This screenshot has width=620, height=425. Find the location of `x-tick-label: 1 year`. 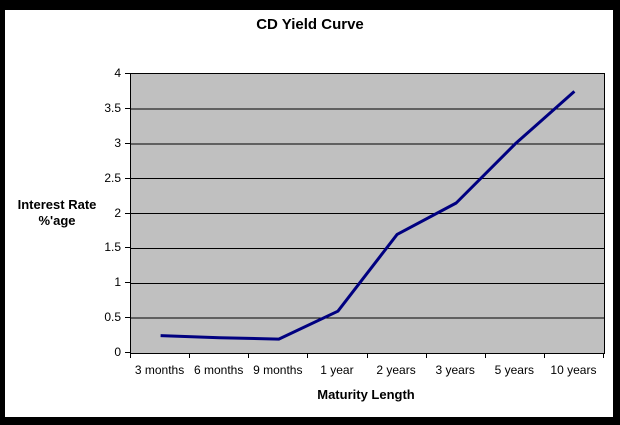

x-tick-label: 1 year is located at coordinates (337, 370).